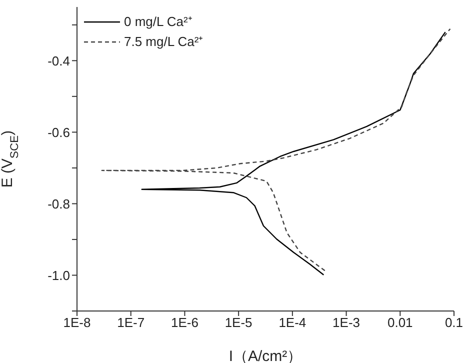  Describe the element at coordinates (131, 322) in the screenshot. I see `x-tick-label: 1E-7` at that location.